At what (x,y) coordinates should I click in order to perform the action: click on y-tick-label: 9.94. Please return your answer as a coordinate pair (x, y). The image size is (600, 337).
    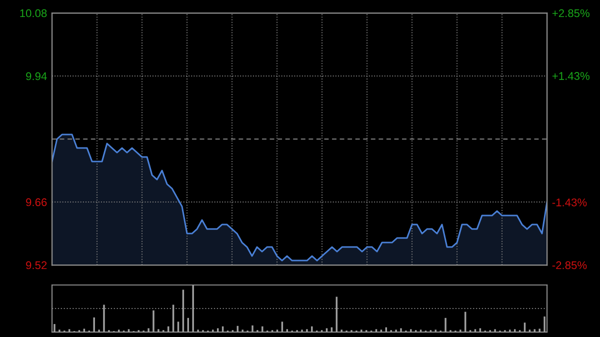
    Looking at the image, I should click on (36, 76).